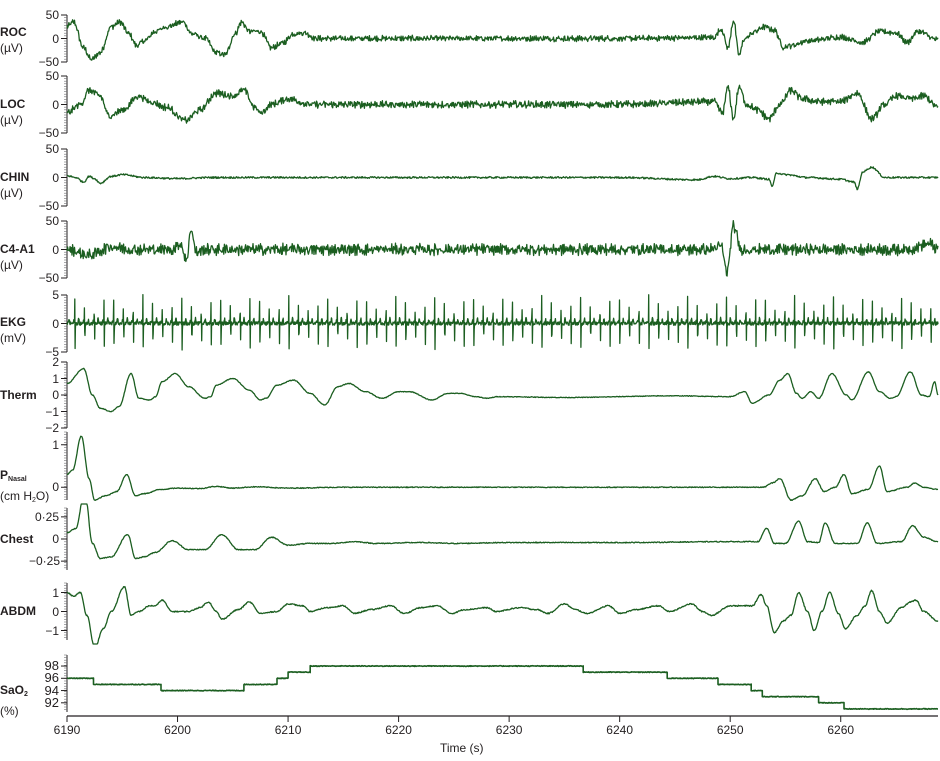 The image size is (940, 761). I want to click on trace-roc, so click(502, 40).